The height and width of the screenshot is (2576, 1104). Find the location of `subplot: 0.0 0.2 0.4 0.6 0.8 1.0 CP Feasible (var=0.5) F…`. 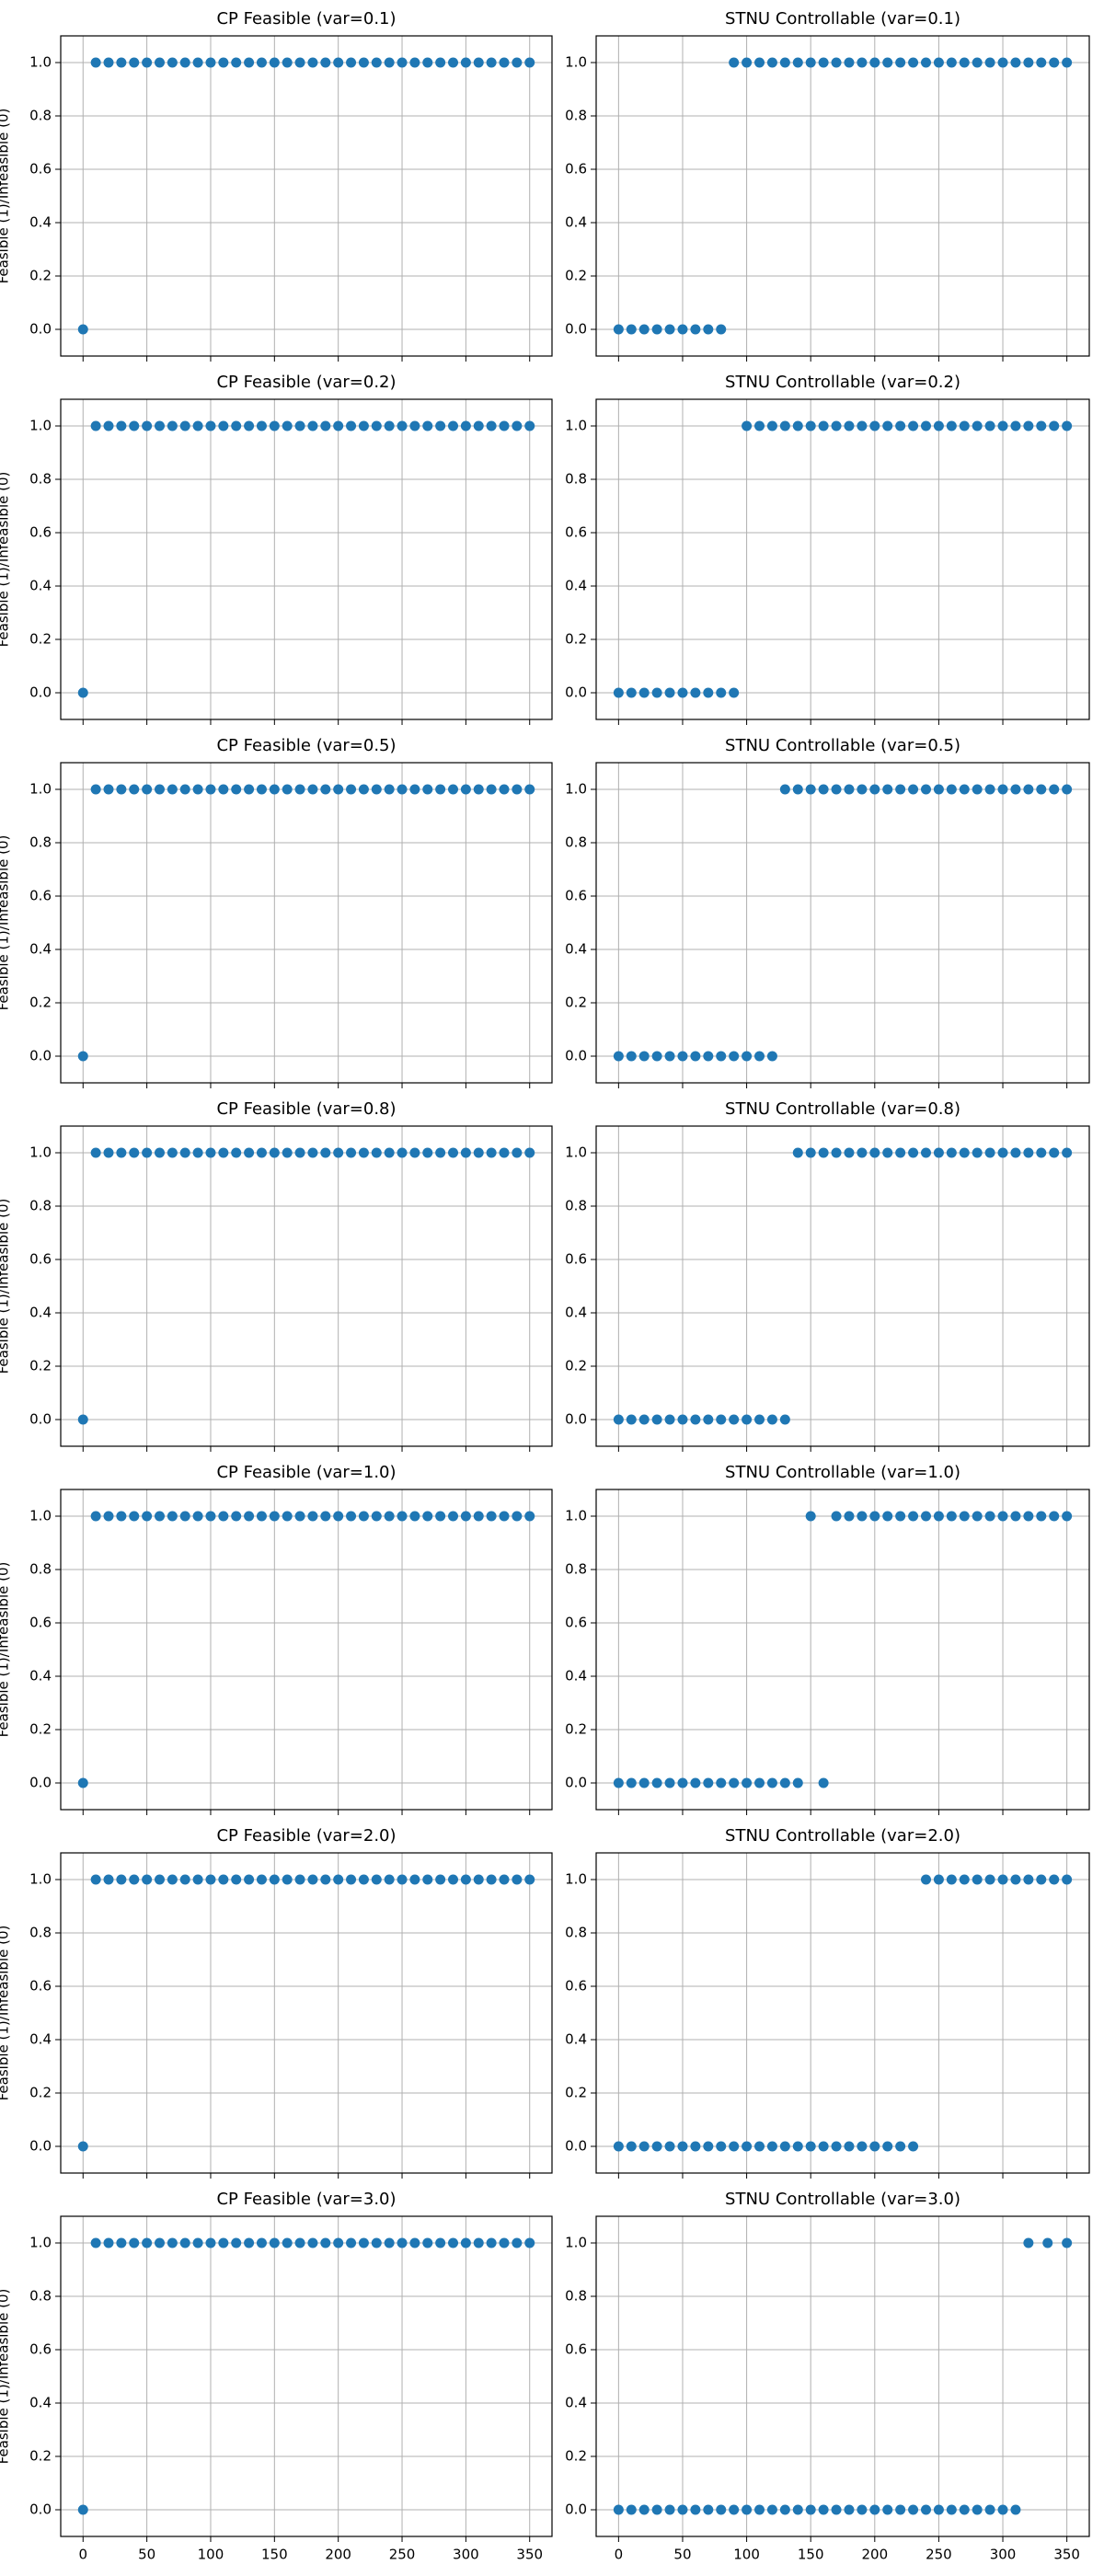

subplot: 0.0 0.2 0.4 0.6 0.8 1.0 CP Feasible (var=0.5) F… is located at coordinates (276, 912).